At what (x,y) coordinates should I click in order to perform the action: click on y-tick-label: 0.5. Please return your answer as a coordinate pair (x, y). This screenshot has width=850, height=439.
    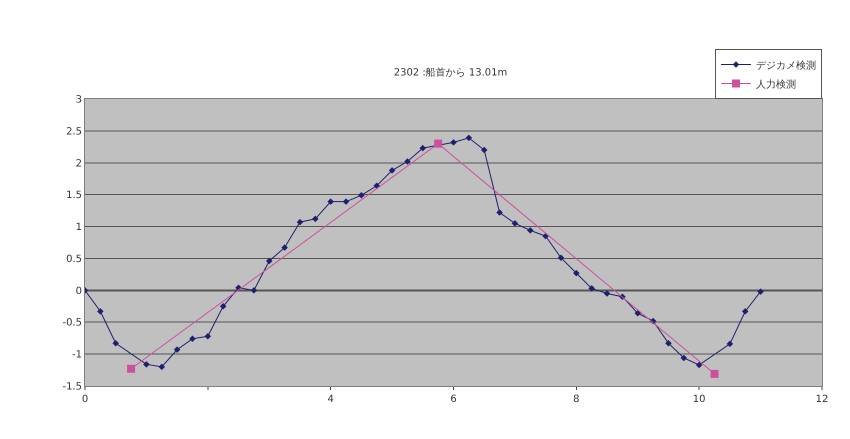
    Looking at the image, I should click on (74, 259).